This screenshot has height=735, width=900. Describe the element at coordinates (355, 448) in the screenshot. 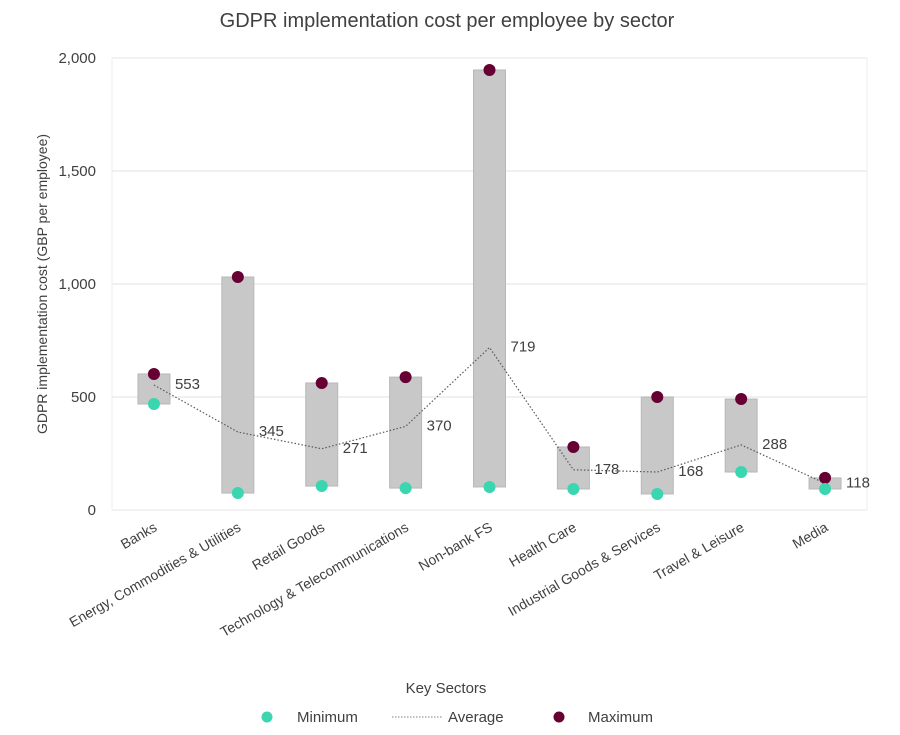

I see `average-data-label: 271` at that location.